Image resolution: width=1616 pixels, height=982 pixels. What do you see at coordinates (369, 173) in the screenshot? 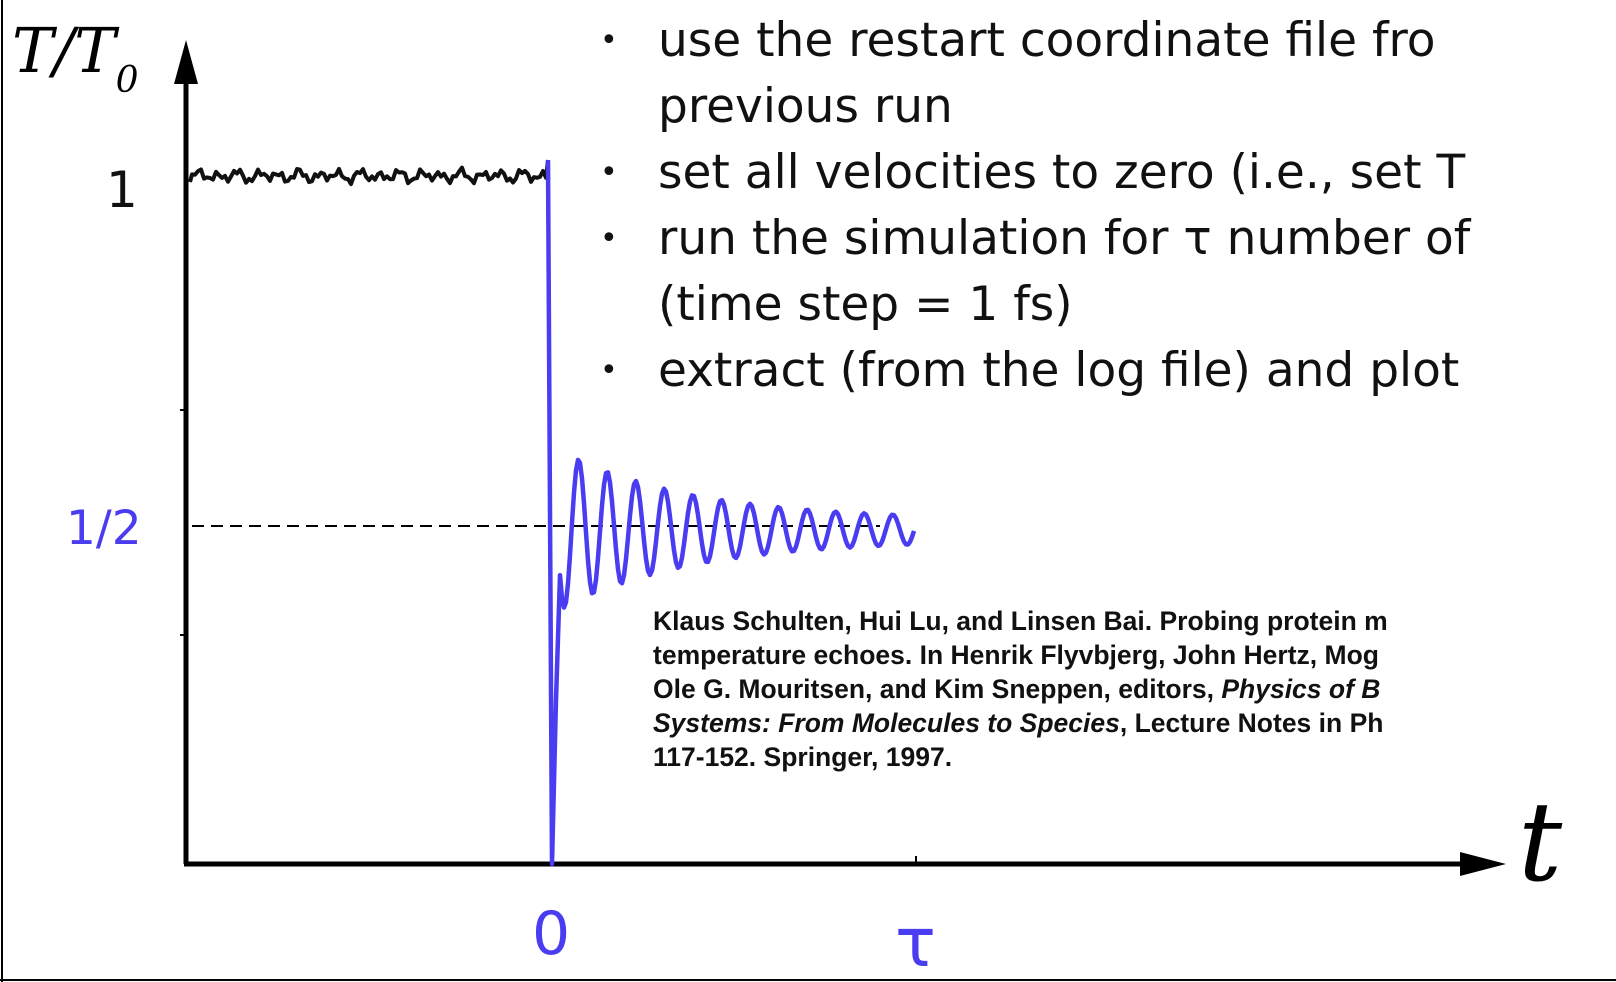
I see `temperature-trace-before-reset` at bounding box center [369, 173].